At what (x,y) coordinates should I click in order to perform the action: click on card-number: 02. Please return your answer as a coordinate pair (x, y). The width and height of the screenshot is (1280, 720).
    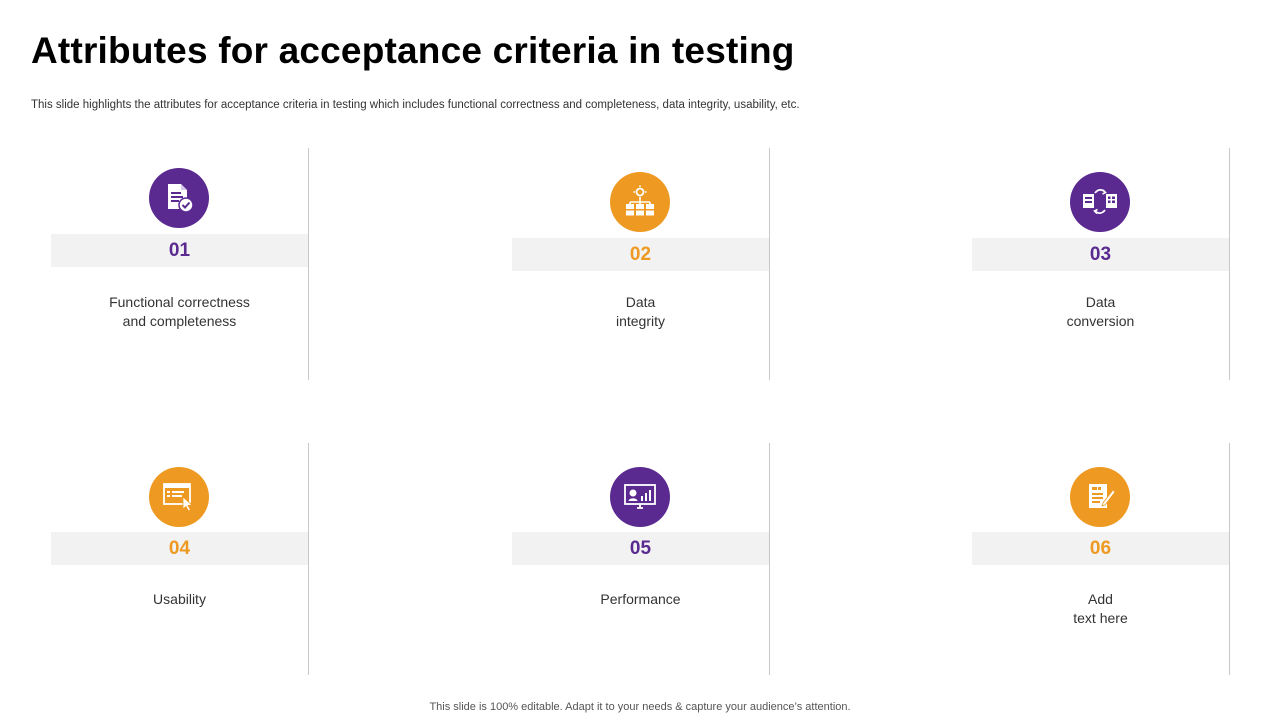
    Looking at the image, I should click on (640, 254).